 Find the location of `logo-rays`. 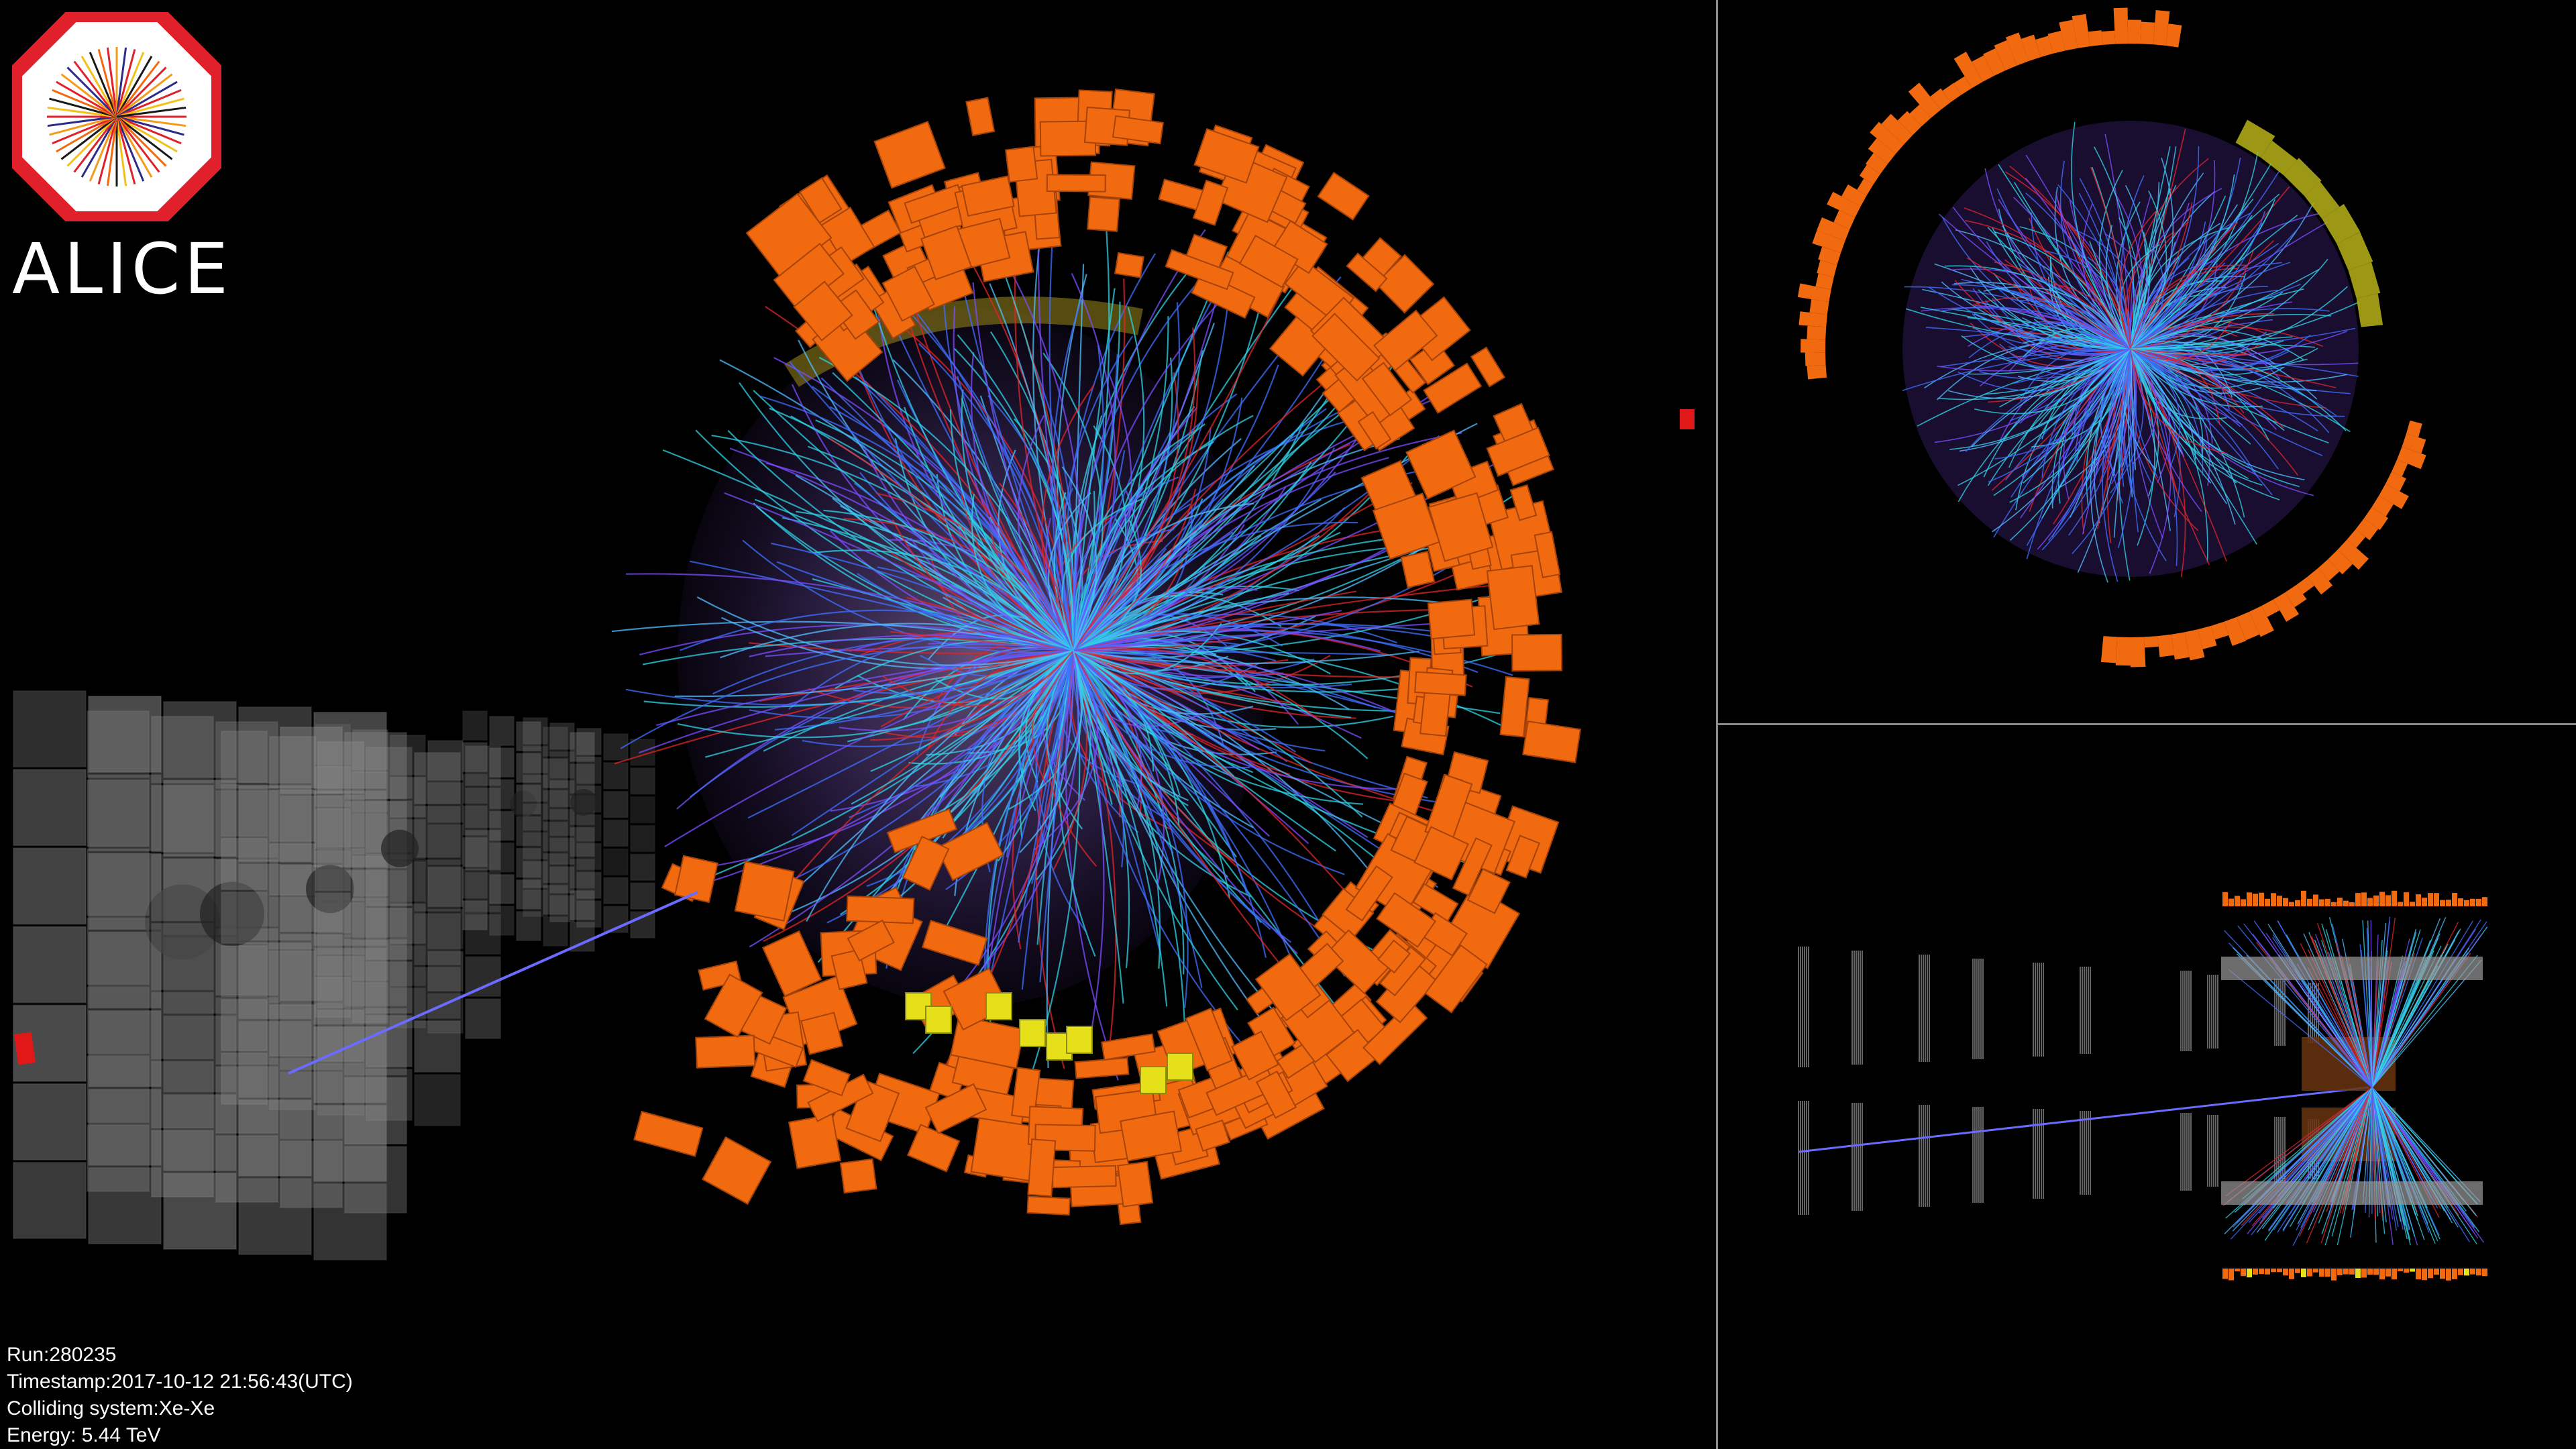

logo-rays is located at coordinates (116, 116).